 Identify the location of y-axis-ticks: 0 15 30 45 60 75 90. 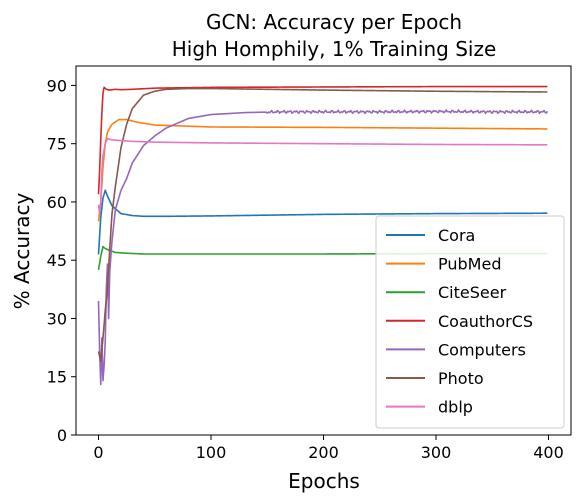
(61, 260).